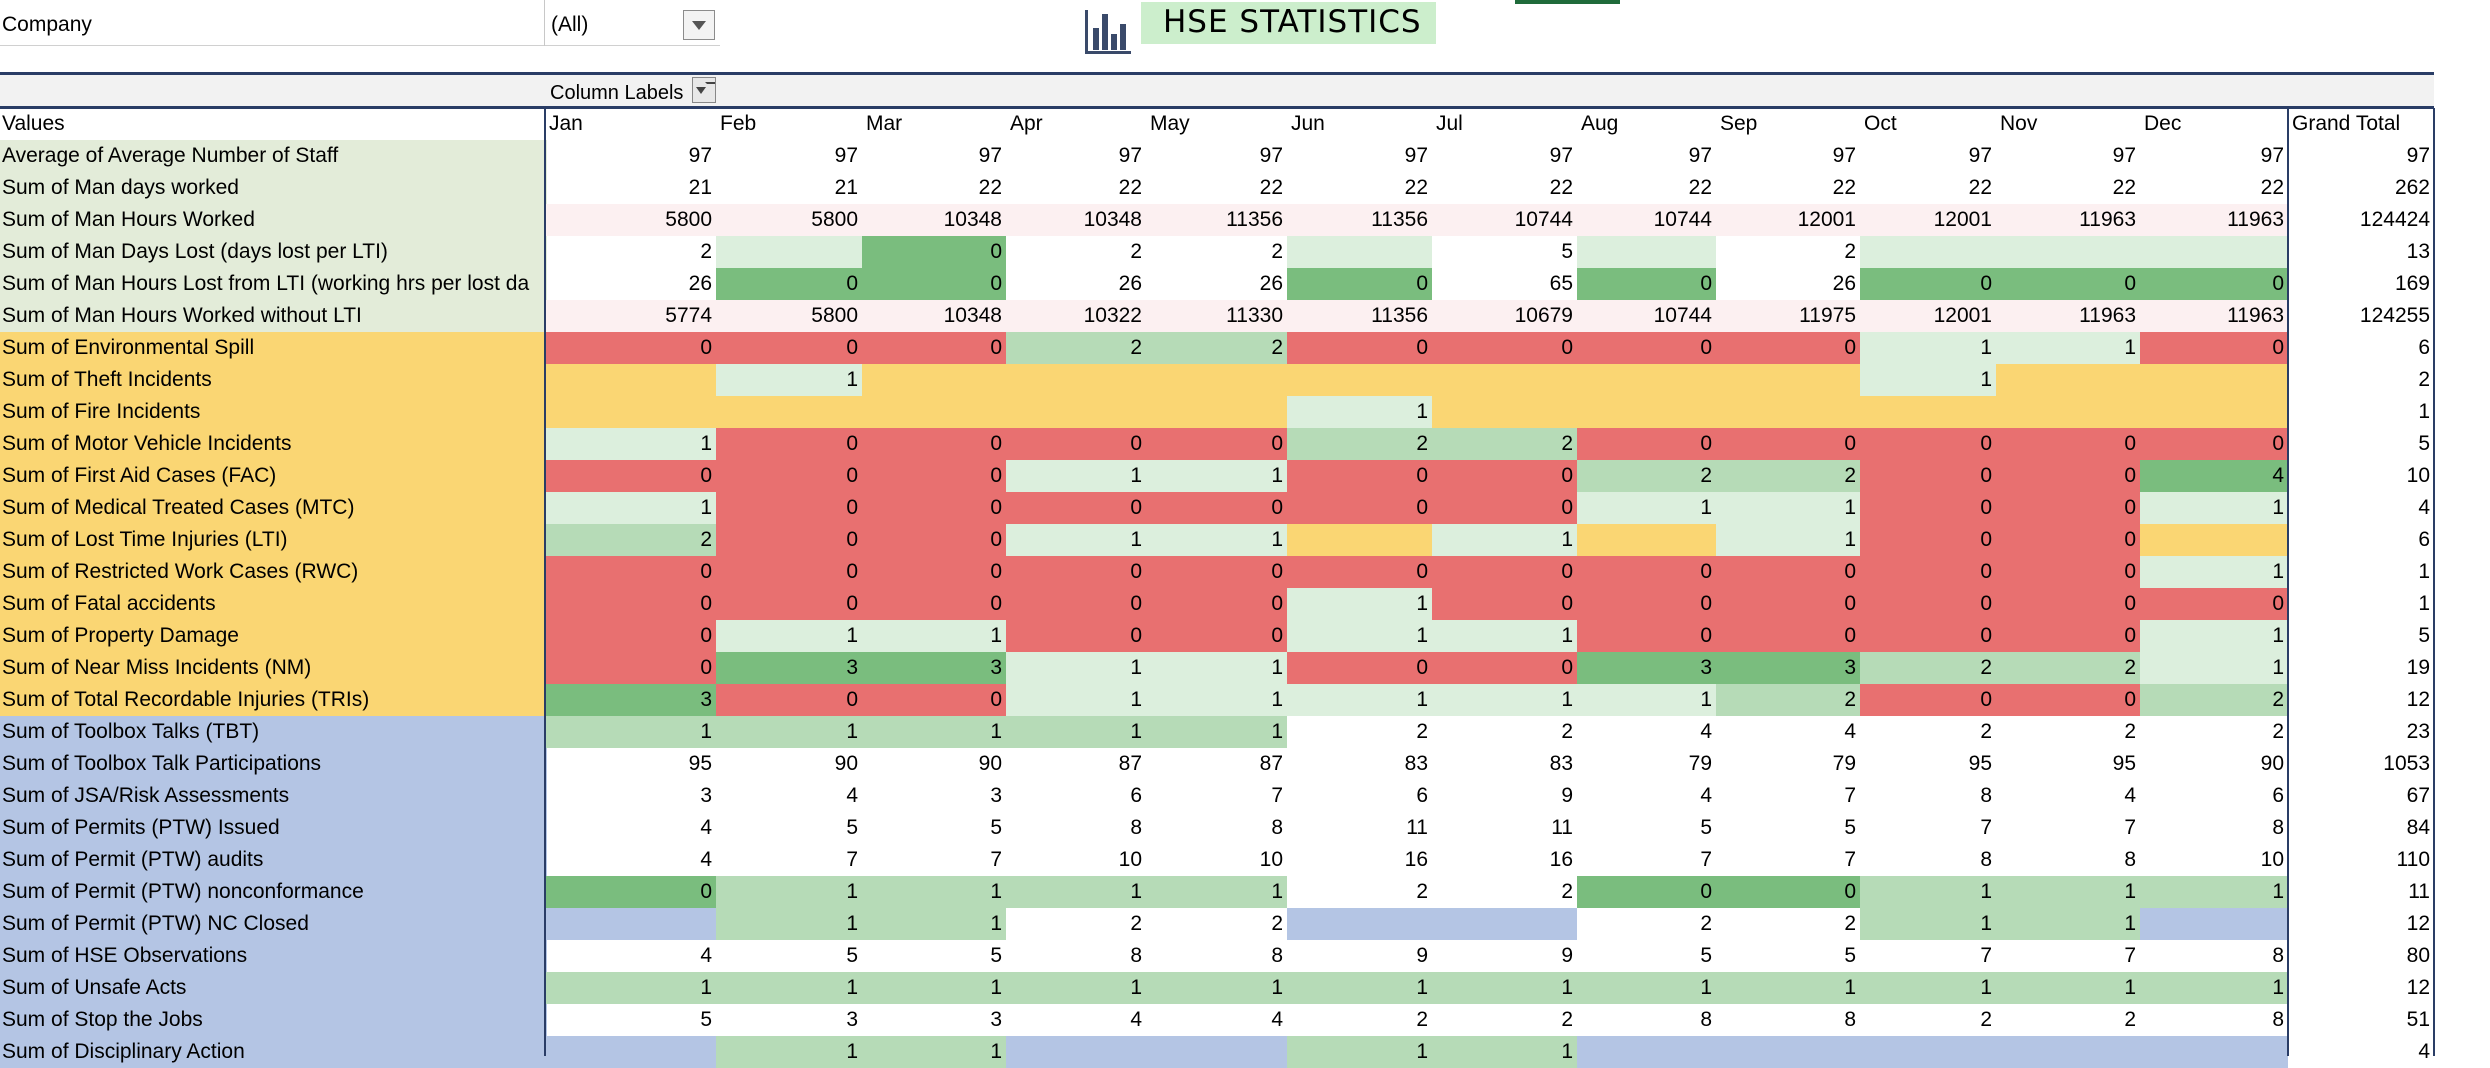 This screenshot has height=1068, width=2490. What do you see at coordinates (2418, 251) in the screenshot?
I see `grand-total-cell: 13` at bounding box center [2418, 251].